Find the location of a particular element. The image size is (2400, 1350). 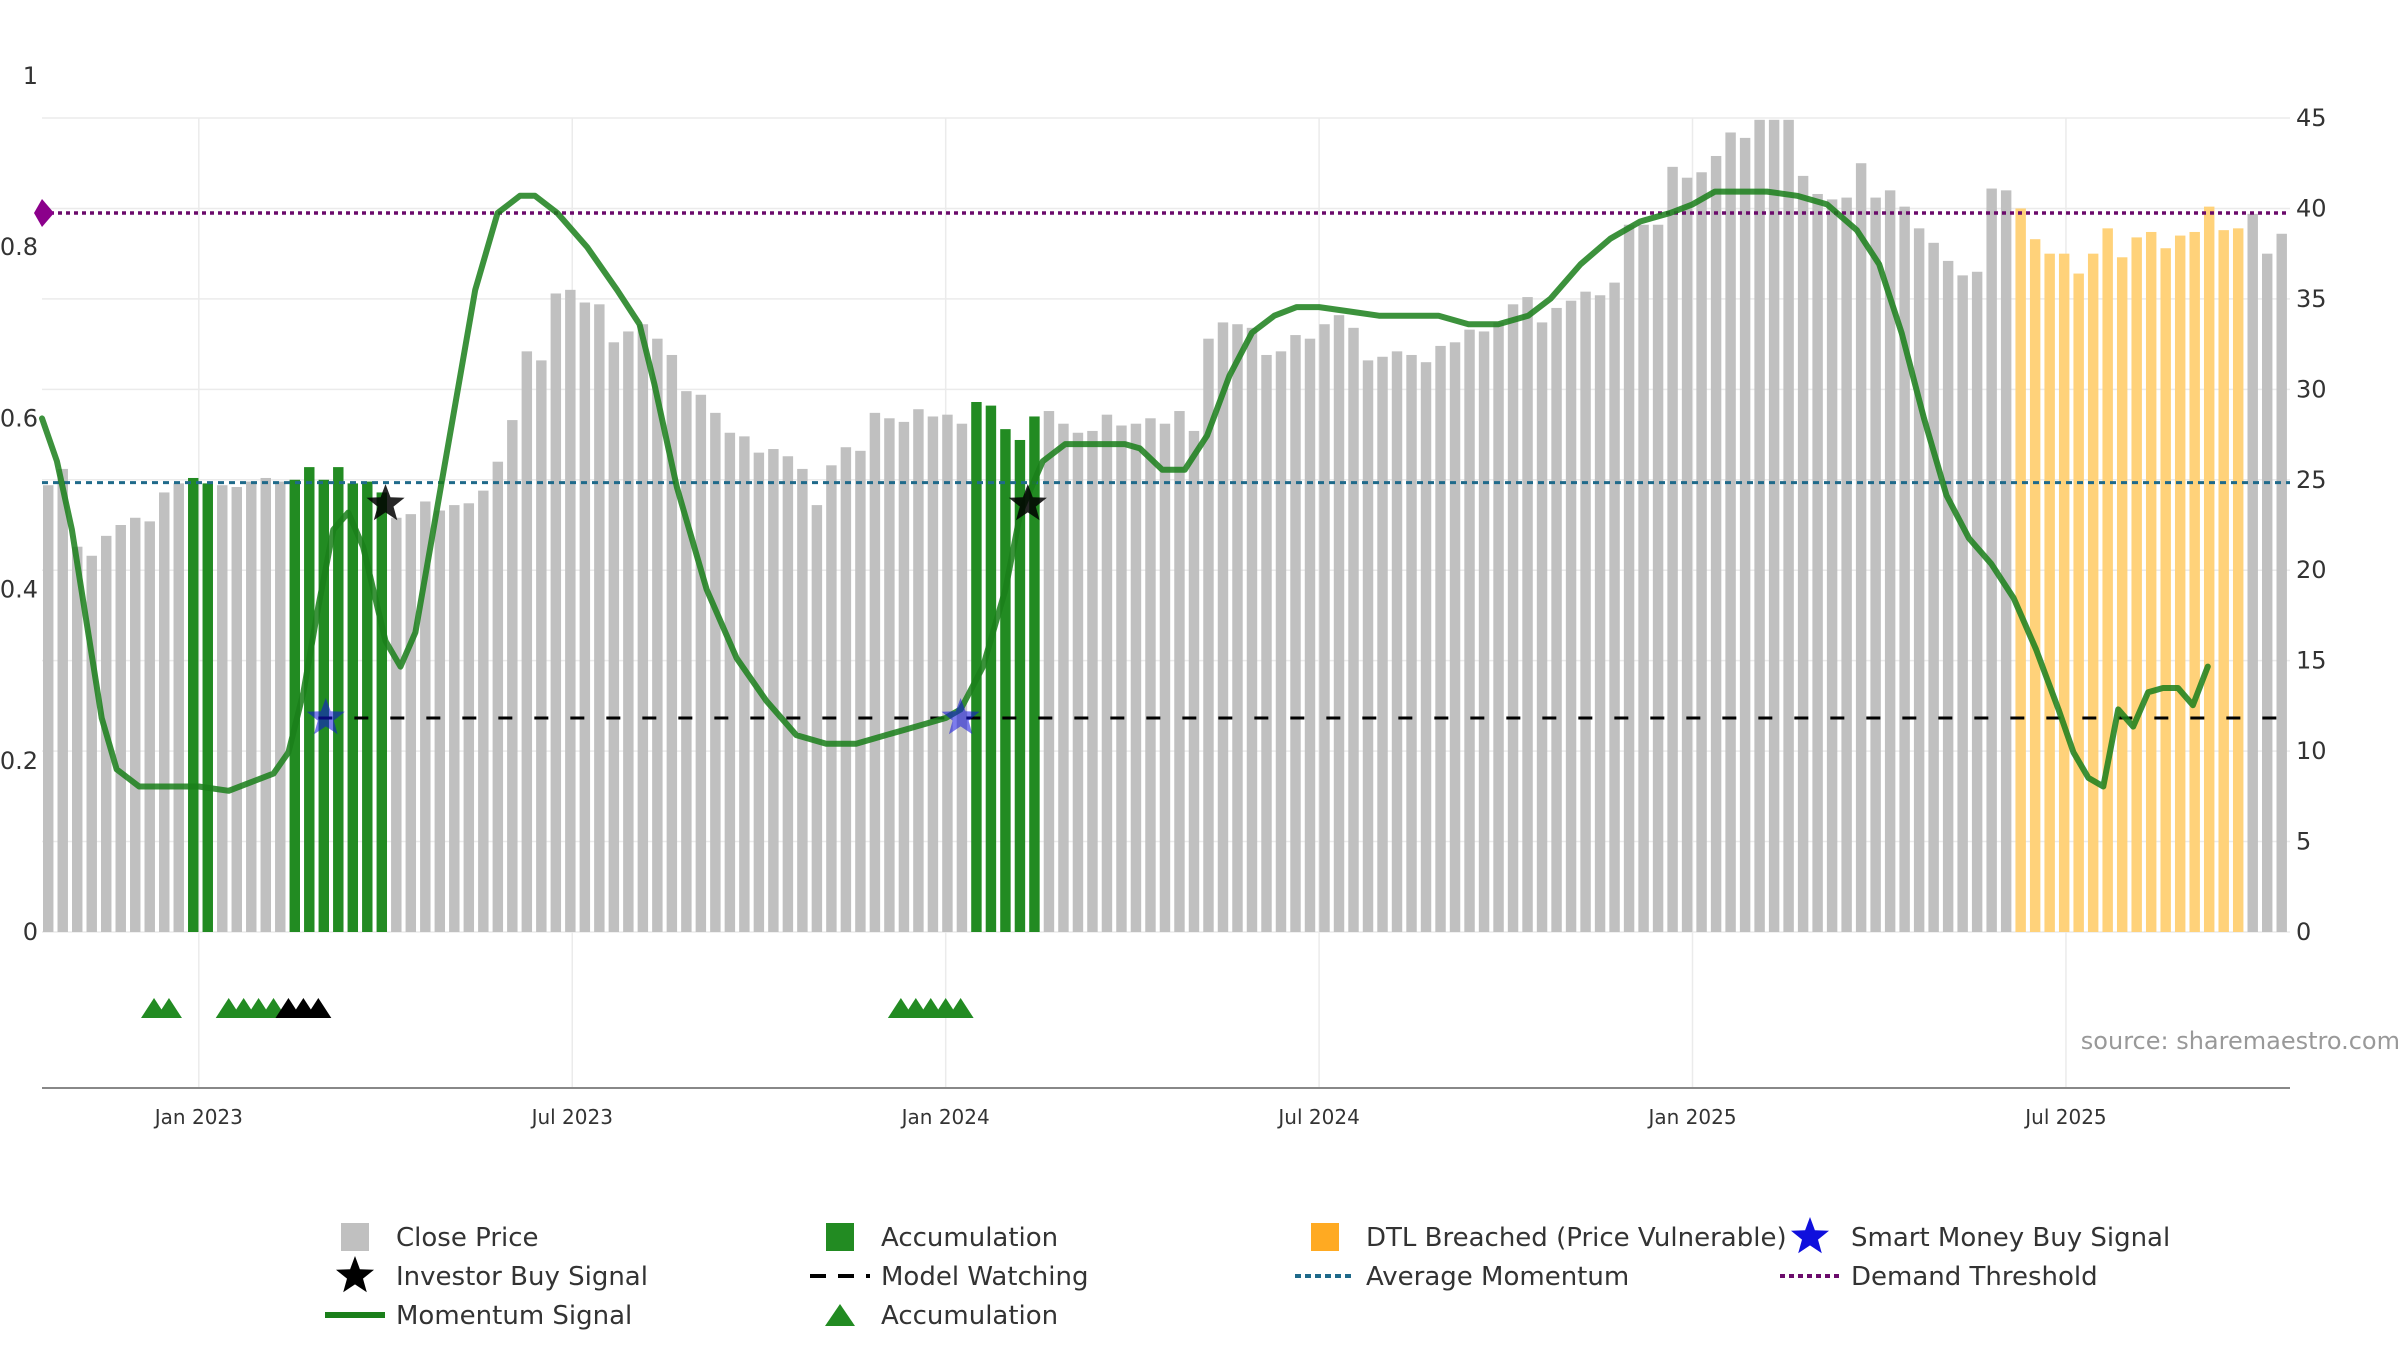

right-tick-label: 30 is located at coordinates (2311, 389).